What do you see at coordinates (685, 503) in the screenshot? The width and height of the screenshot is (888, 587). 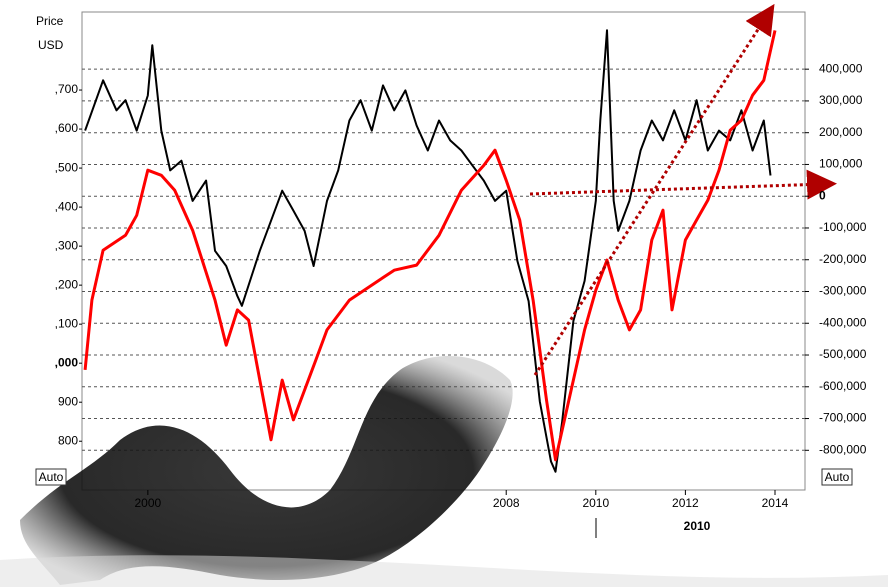 I see `x-tick-label: 2012` at bounding box center [685, 503].